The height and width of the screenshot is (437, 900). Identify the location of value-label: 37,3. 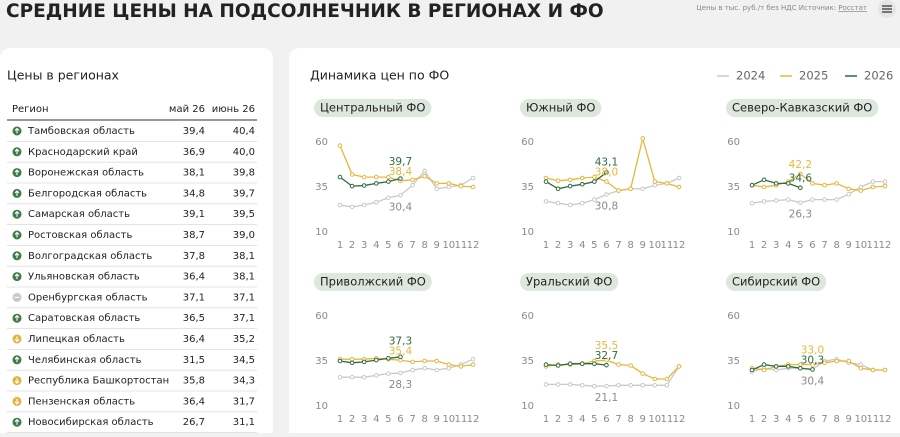
(400, 341).